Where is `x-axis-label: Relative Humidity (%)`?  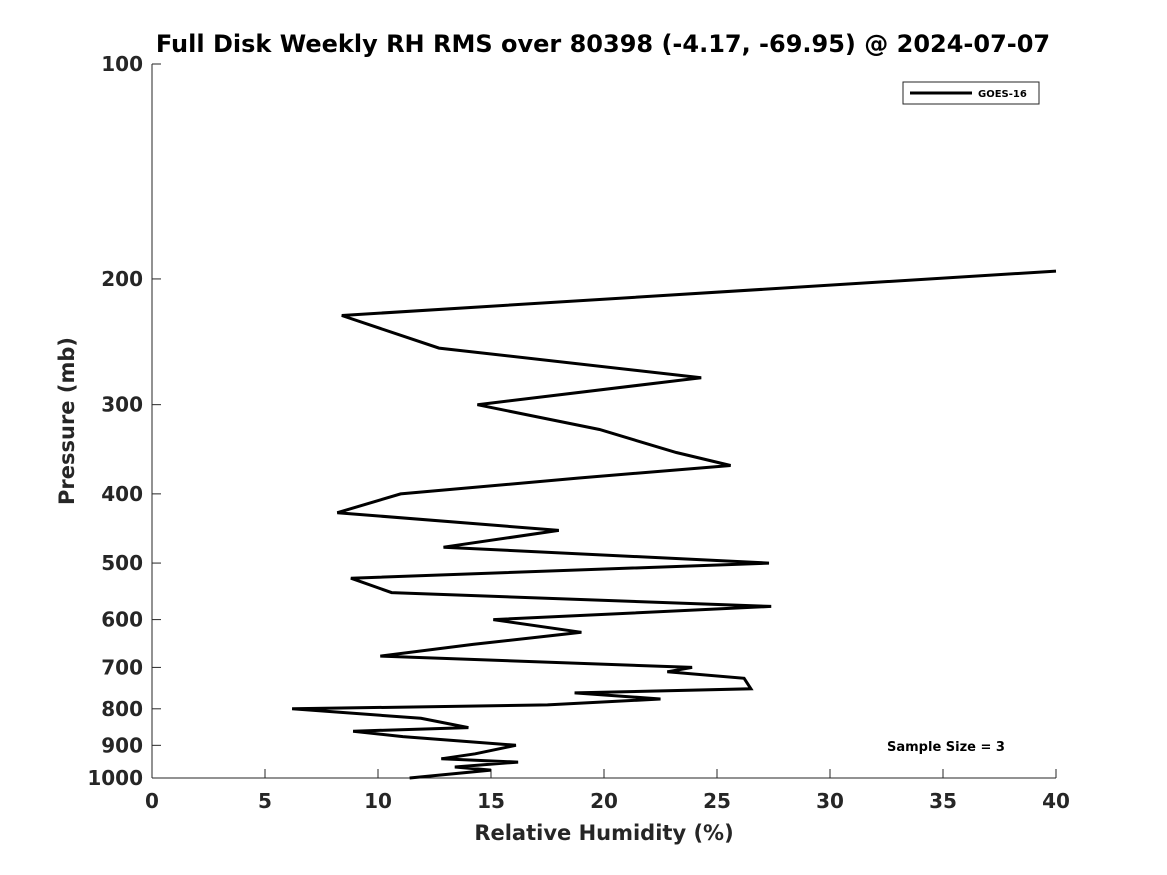
x-axis-label: Relative Humidity (%) is located at coordinates (603, 833).